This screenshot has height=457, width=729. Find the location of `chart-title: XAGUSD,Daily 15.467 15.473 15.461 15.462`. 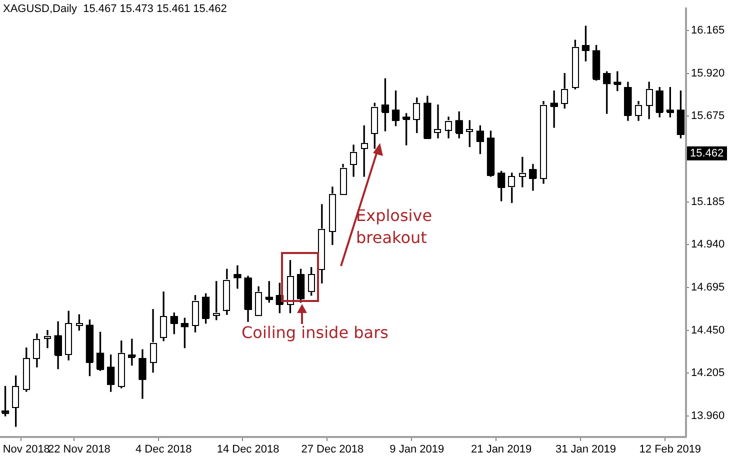

chart-title: XAGUSD,Daily 15.467 15.473 15.461 15.462 is located at coordinates (115, 9).